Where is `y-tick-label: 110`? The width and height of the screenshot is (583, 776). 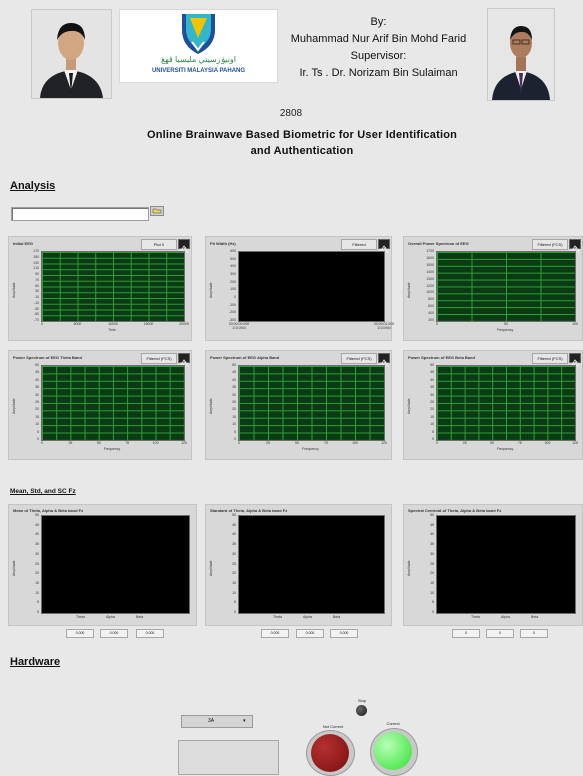
y-tick-label: 110 is located at coordinates (36, 268).